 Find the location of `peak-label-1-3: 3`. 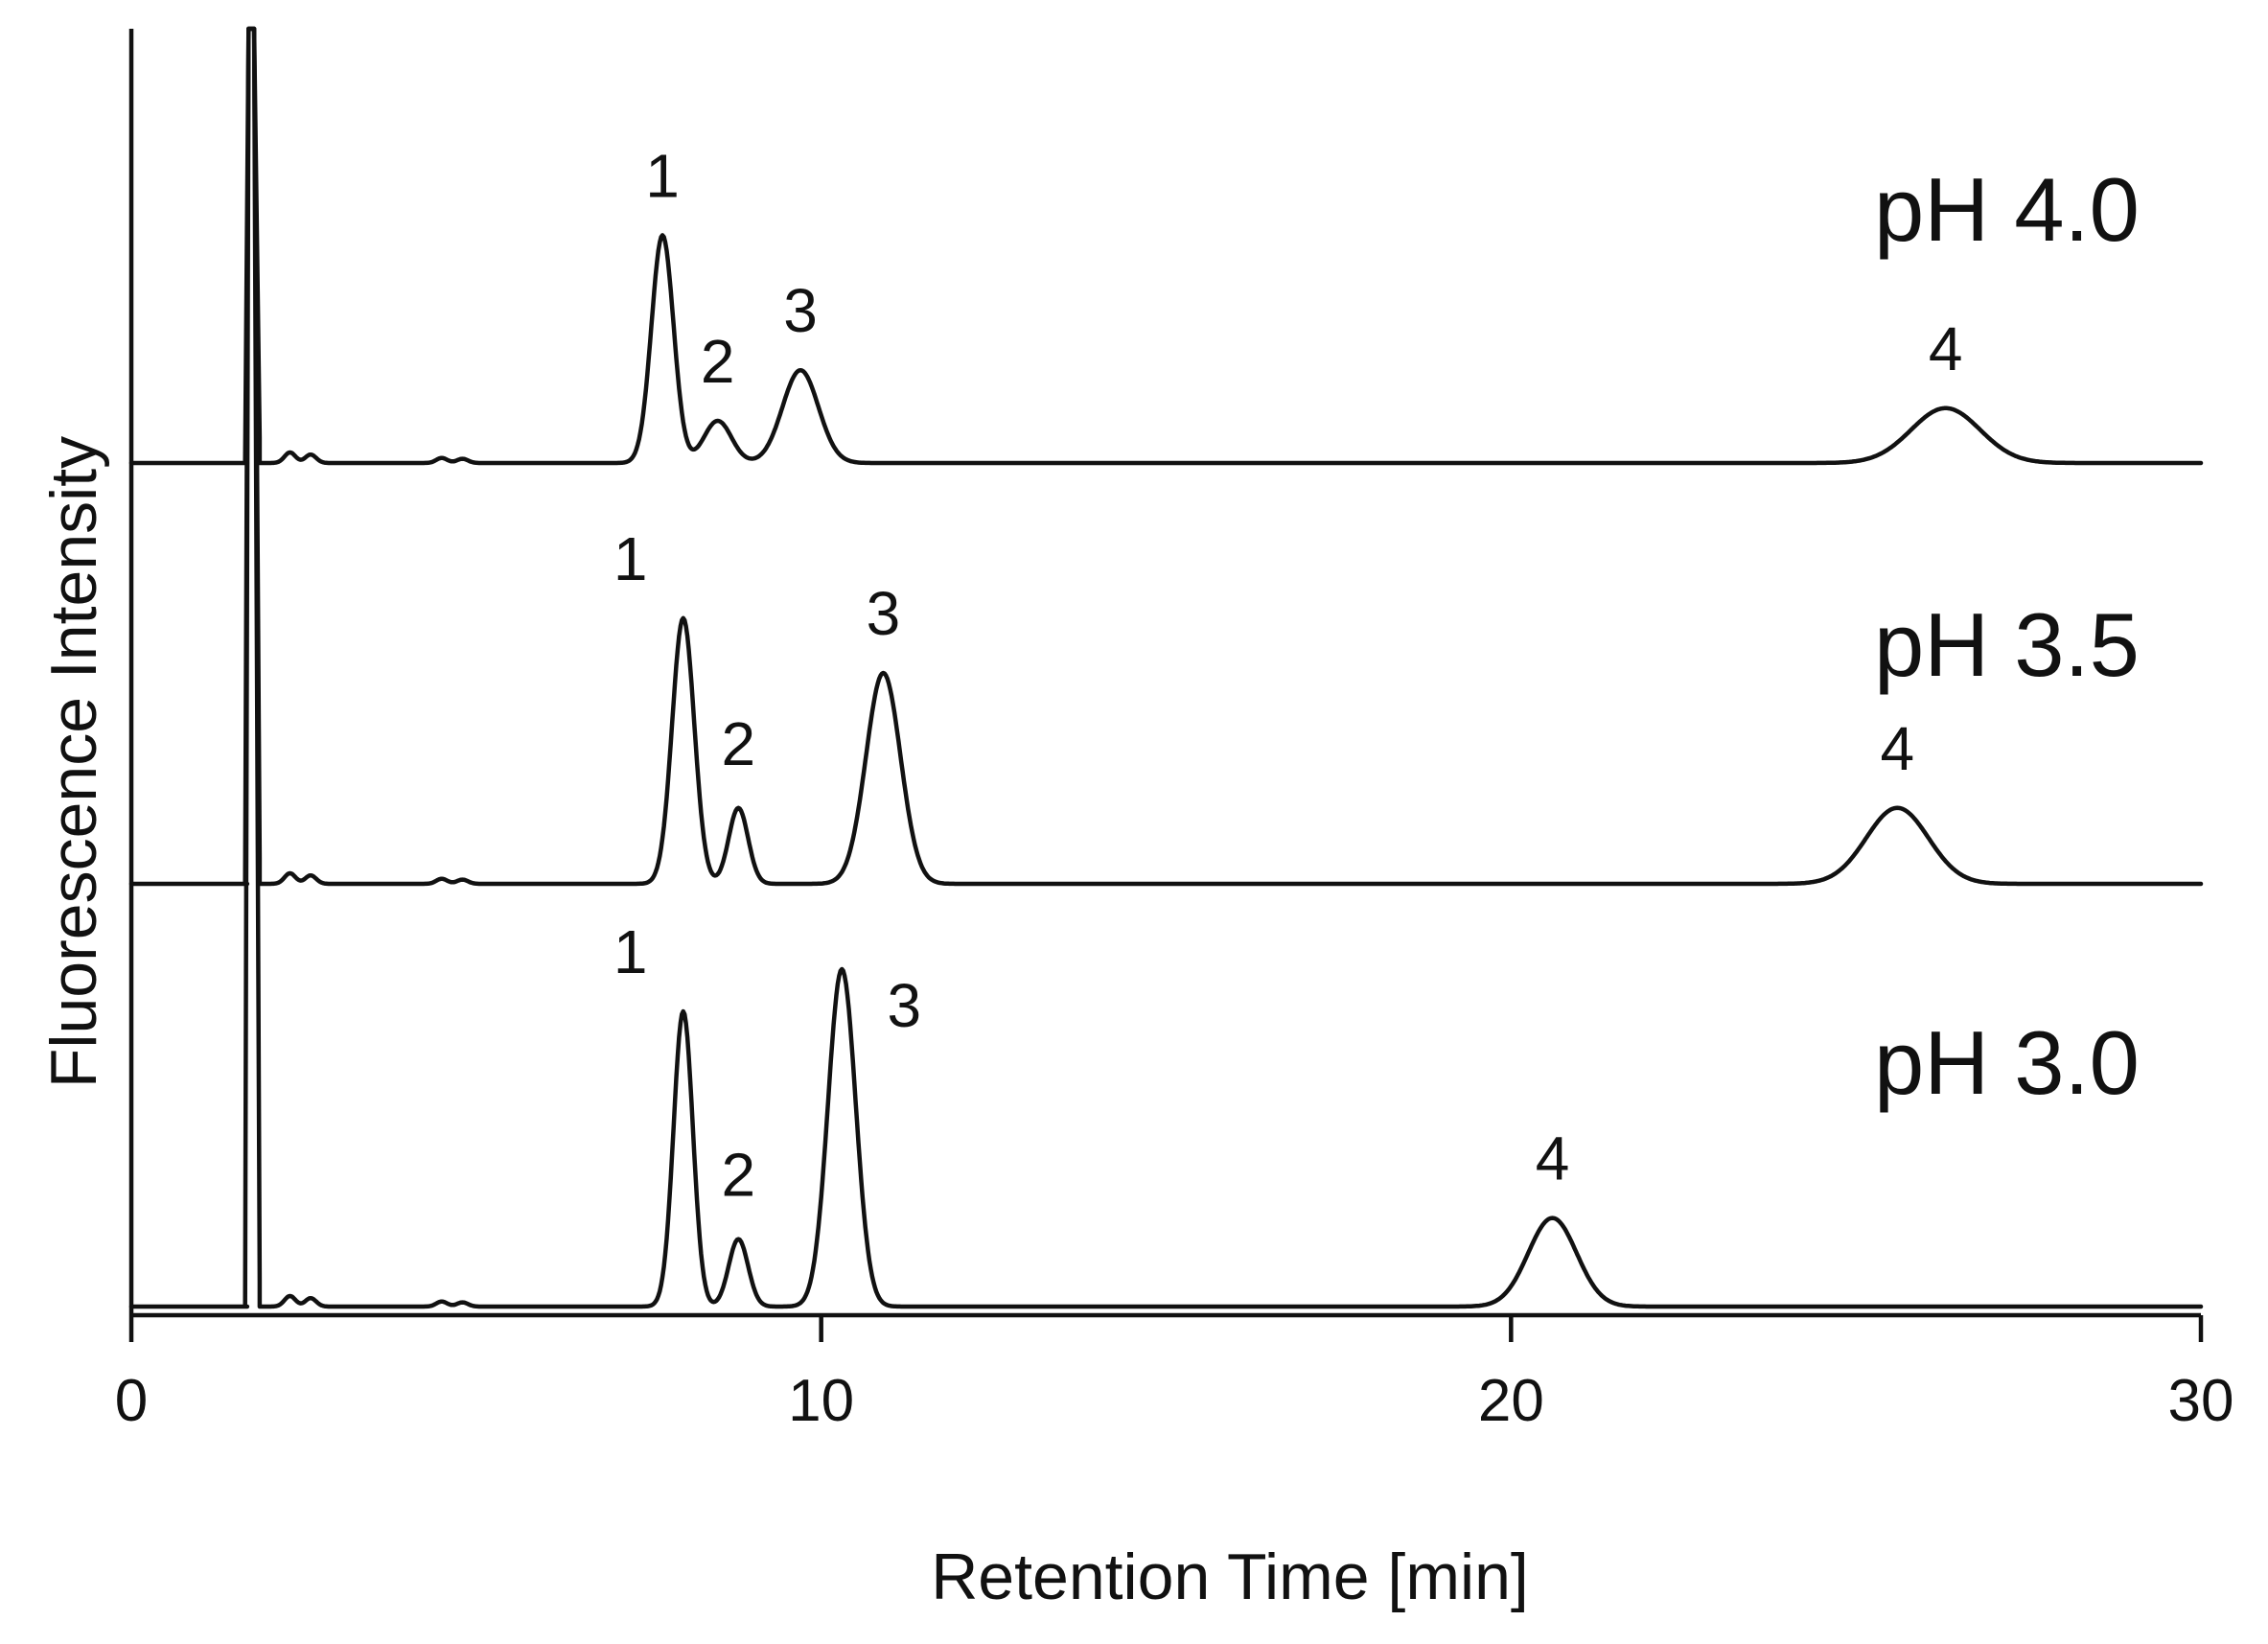

peak-label-1-3: 3 is located at coordinates (884, 613).